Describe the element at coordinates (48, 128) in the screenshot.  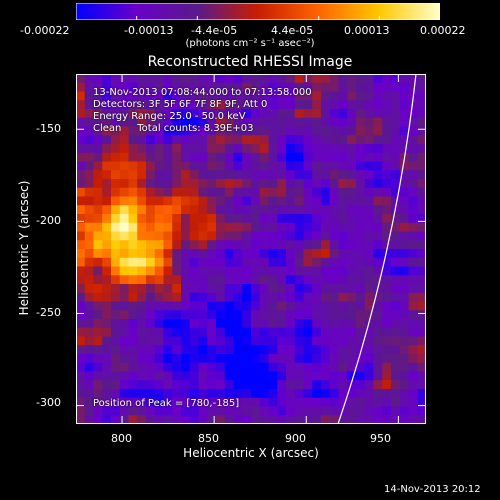
I see `y-tick-label: -150` at that location.